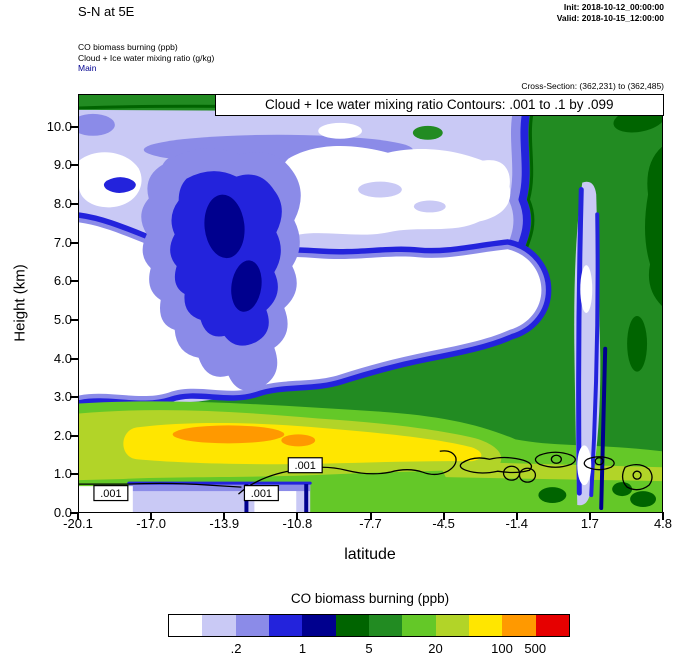 This screenshot has height=668, width=674. What do you see at coordinates (62, 242) in the screenshot?
I see `y-tick-label: 7.0` at bounding box center [62, 242].